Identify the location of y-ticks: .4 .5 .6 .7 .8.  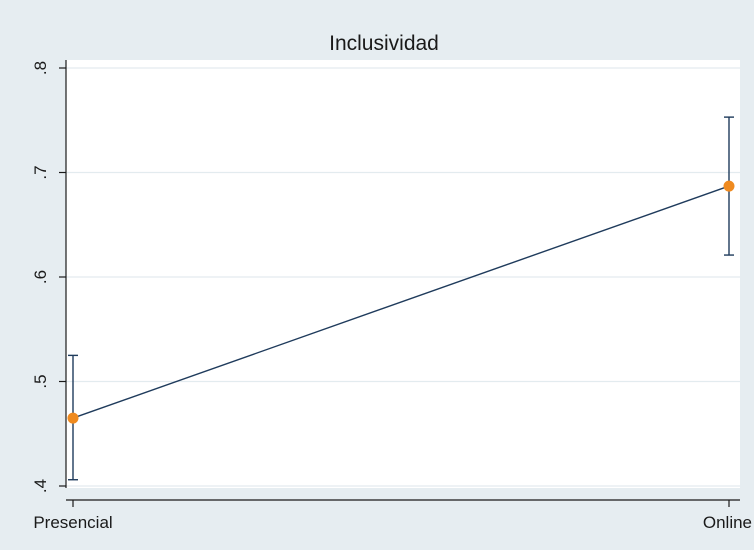
(48, 277).